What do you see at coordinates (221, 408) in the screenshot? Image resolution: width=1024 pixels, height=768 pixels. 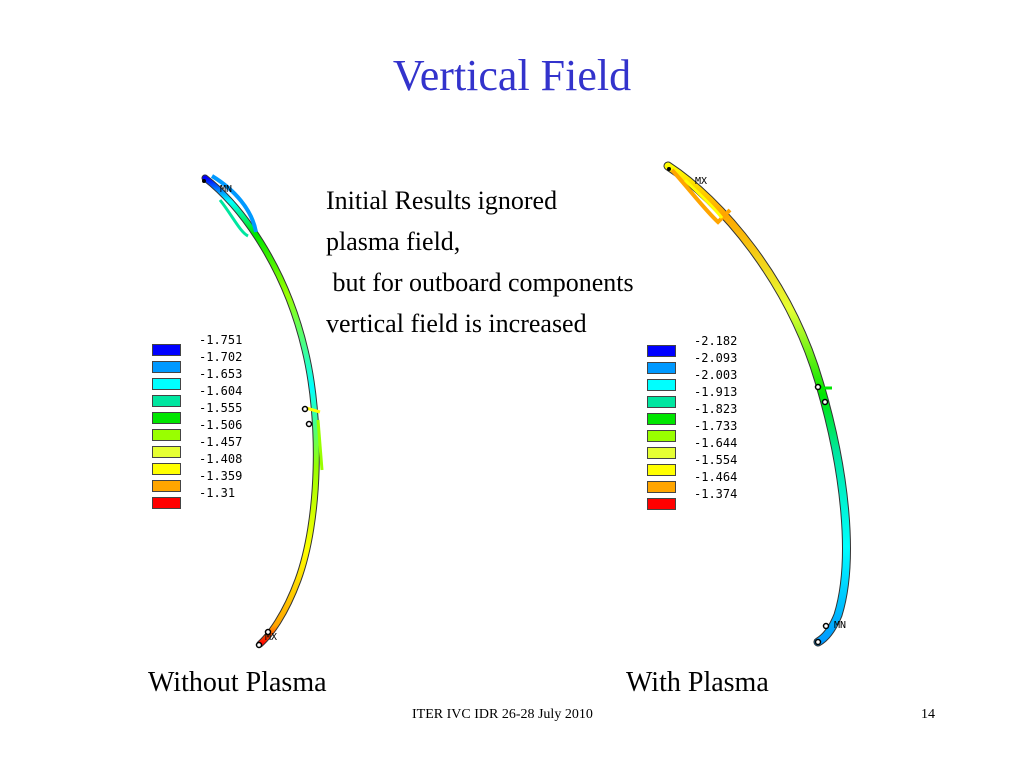 I see `legend-value: -1.555` at bounding box center [221, 408].